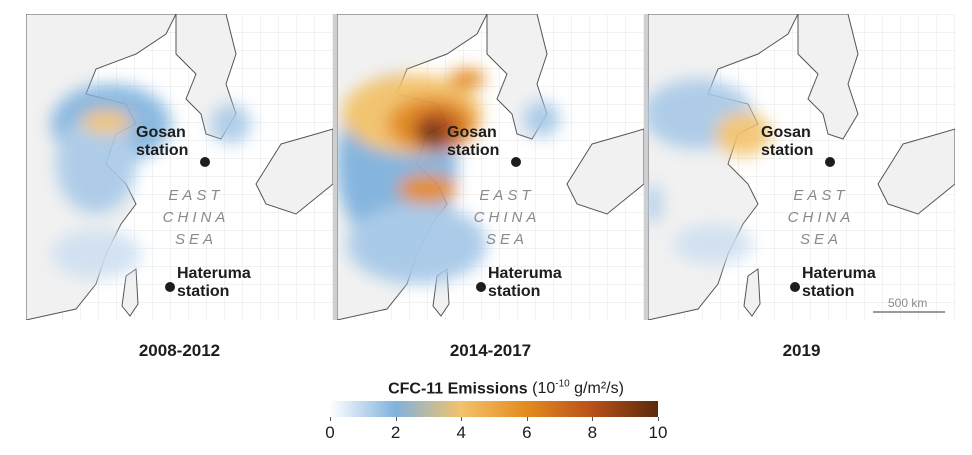  What do you see at coordinates (130, 292) in the screenshot?
I see `taiwan` at bounding box center [130, 292].